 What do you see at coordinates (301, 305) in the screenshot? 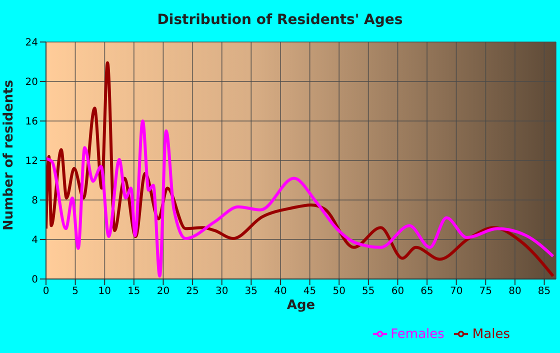
I see `x-axis-title: Age` at bounding box center [301, 305].